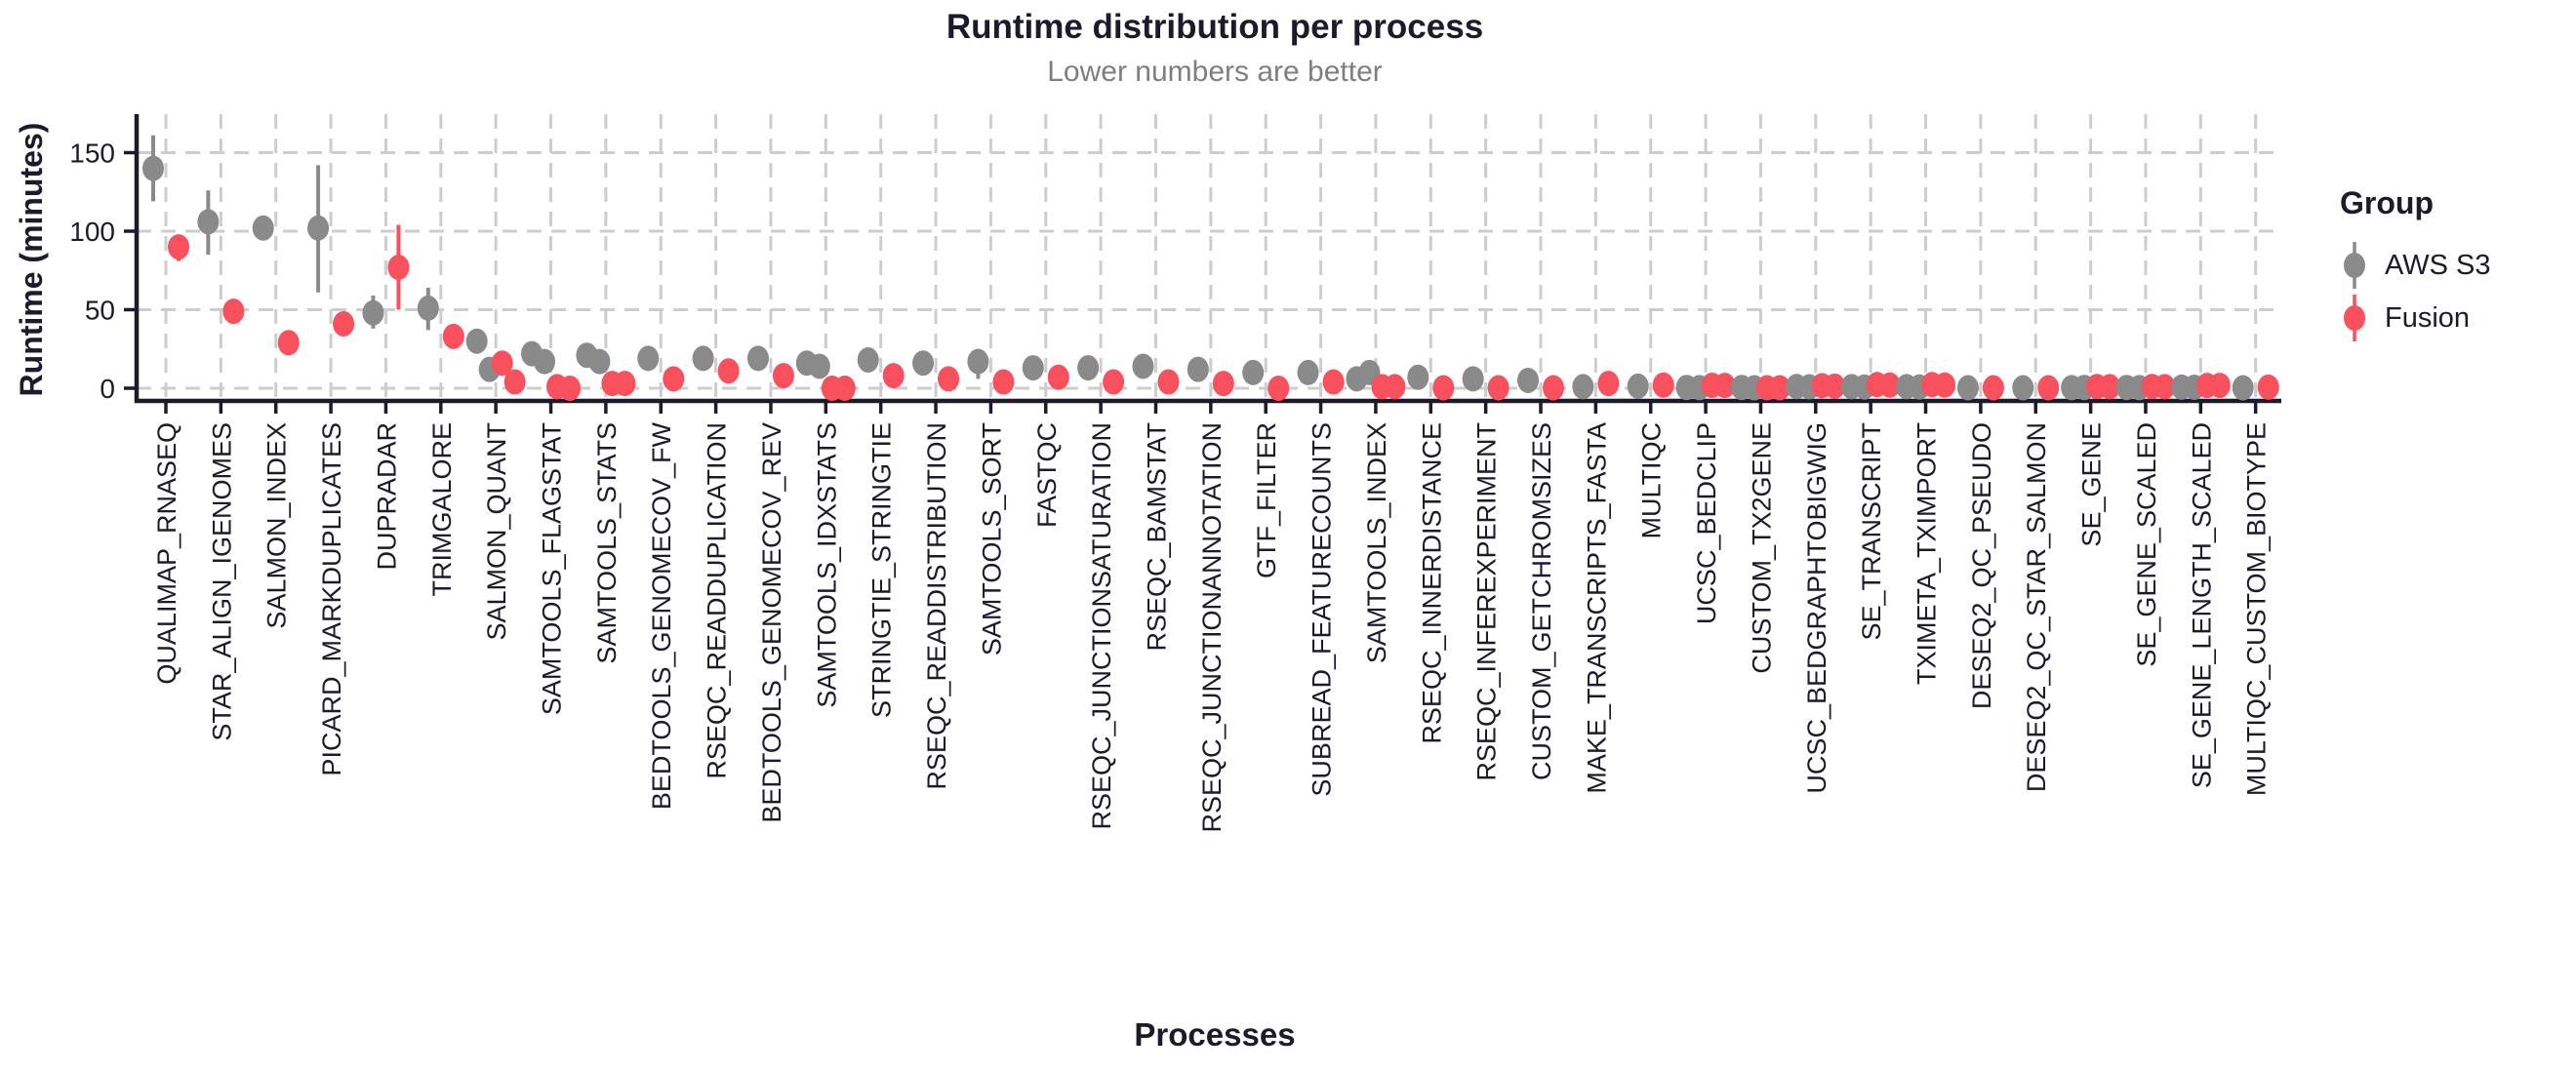 The height and width of the screenshot is (1073, 2576). What do you see at coordinates (882, 570) in the screenshot?
I see `x-category-label: STRINGTIE_STRINGTIE` at bounding box center [882, 570].